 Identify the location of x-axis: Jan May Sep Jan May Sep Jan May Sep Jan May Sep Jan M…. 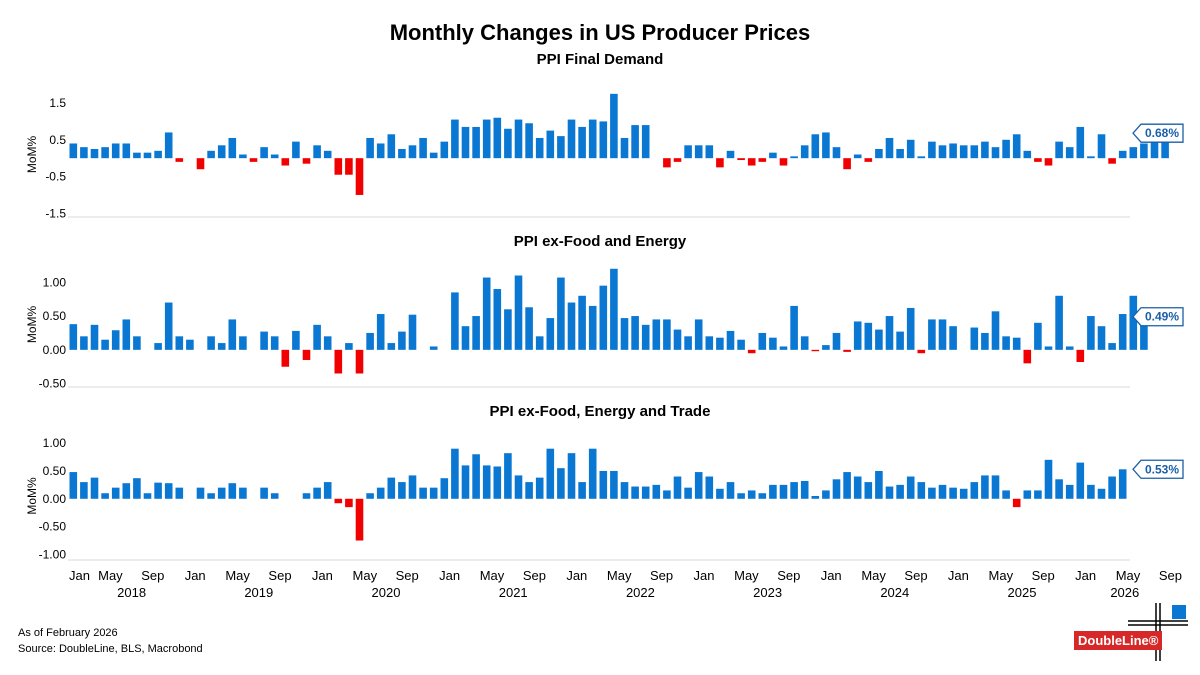
(625, 584).